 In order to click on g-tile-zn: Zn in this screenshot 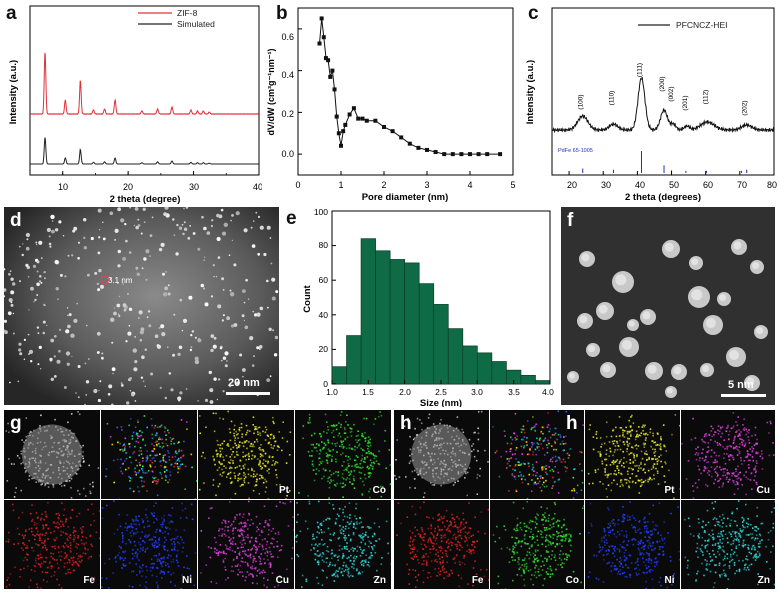, I will do `click(343, 544)`.